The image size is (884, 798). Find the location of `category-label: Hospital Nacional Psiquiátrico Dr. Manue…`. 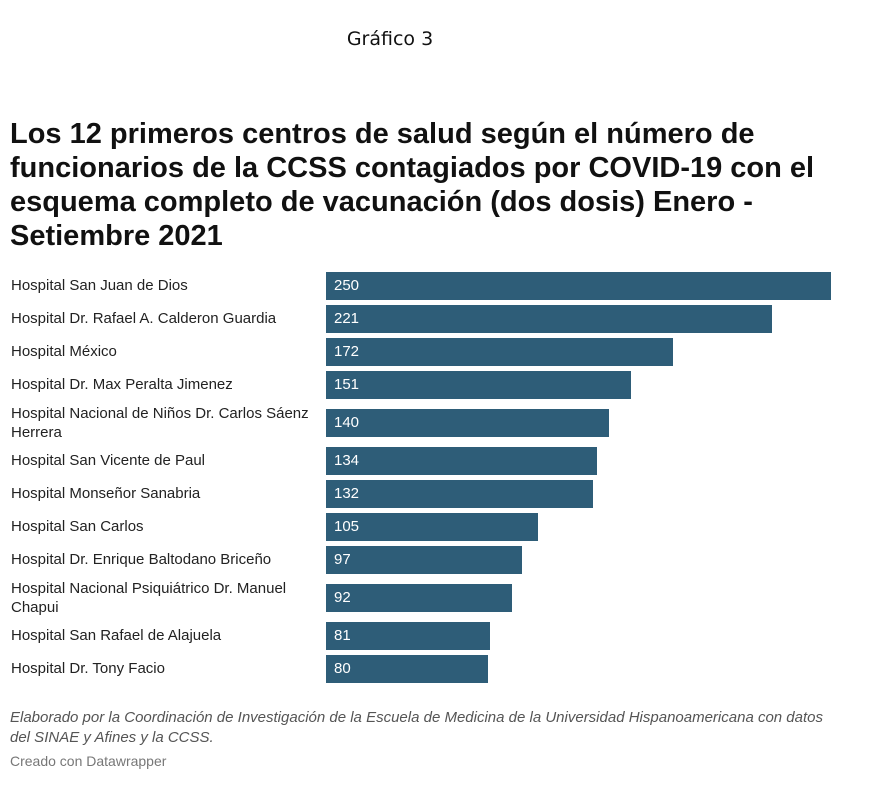

category-label: Hospital Nacional Psiquiátrico Dr. Manue… is located at coordinates (149, 597).